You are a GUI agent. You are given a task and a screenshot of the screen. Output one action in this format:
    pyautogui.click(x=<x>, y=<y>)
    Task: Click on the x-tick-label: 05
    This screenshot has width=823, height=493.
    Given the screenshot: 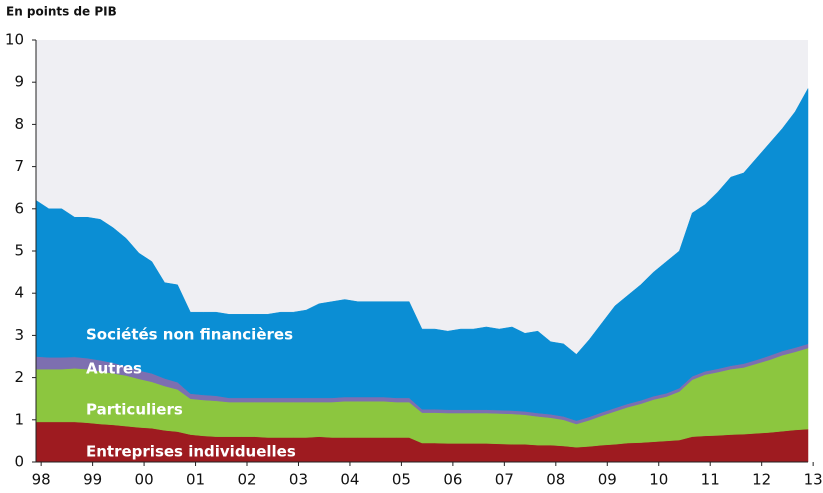 What is the action you would take?
    pyautogui.click(x=401, y=480)
    